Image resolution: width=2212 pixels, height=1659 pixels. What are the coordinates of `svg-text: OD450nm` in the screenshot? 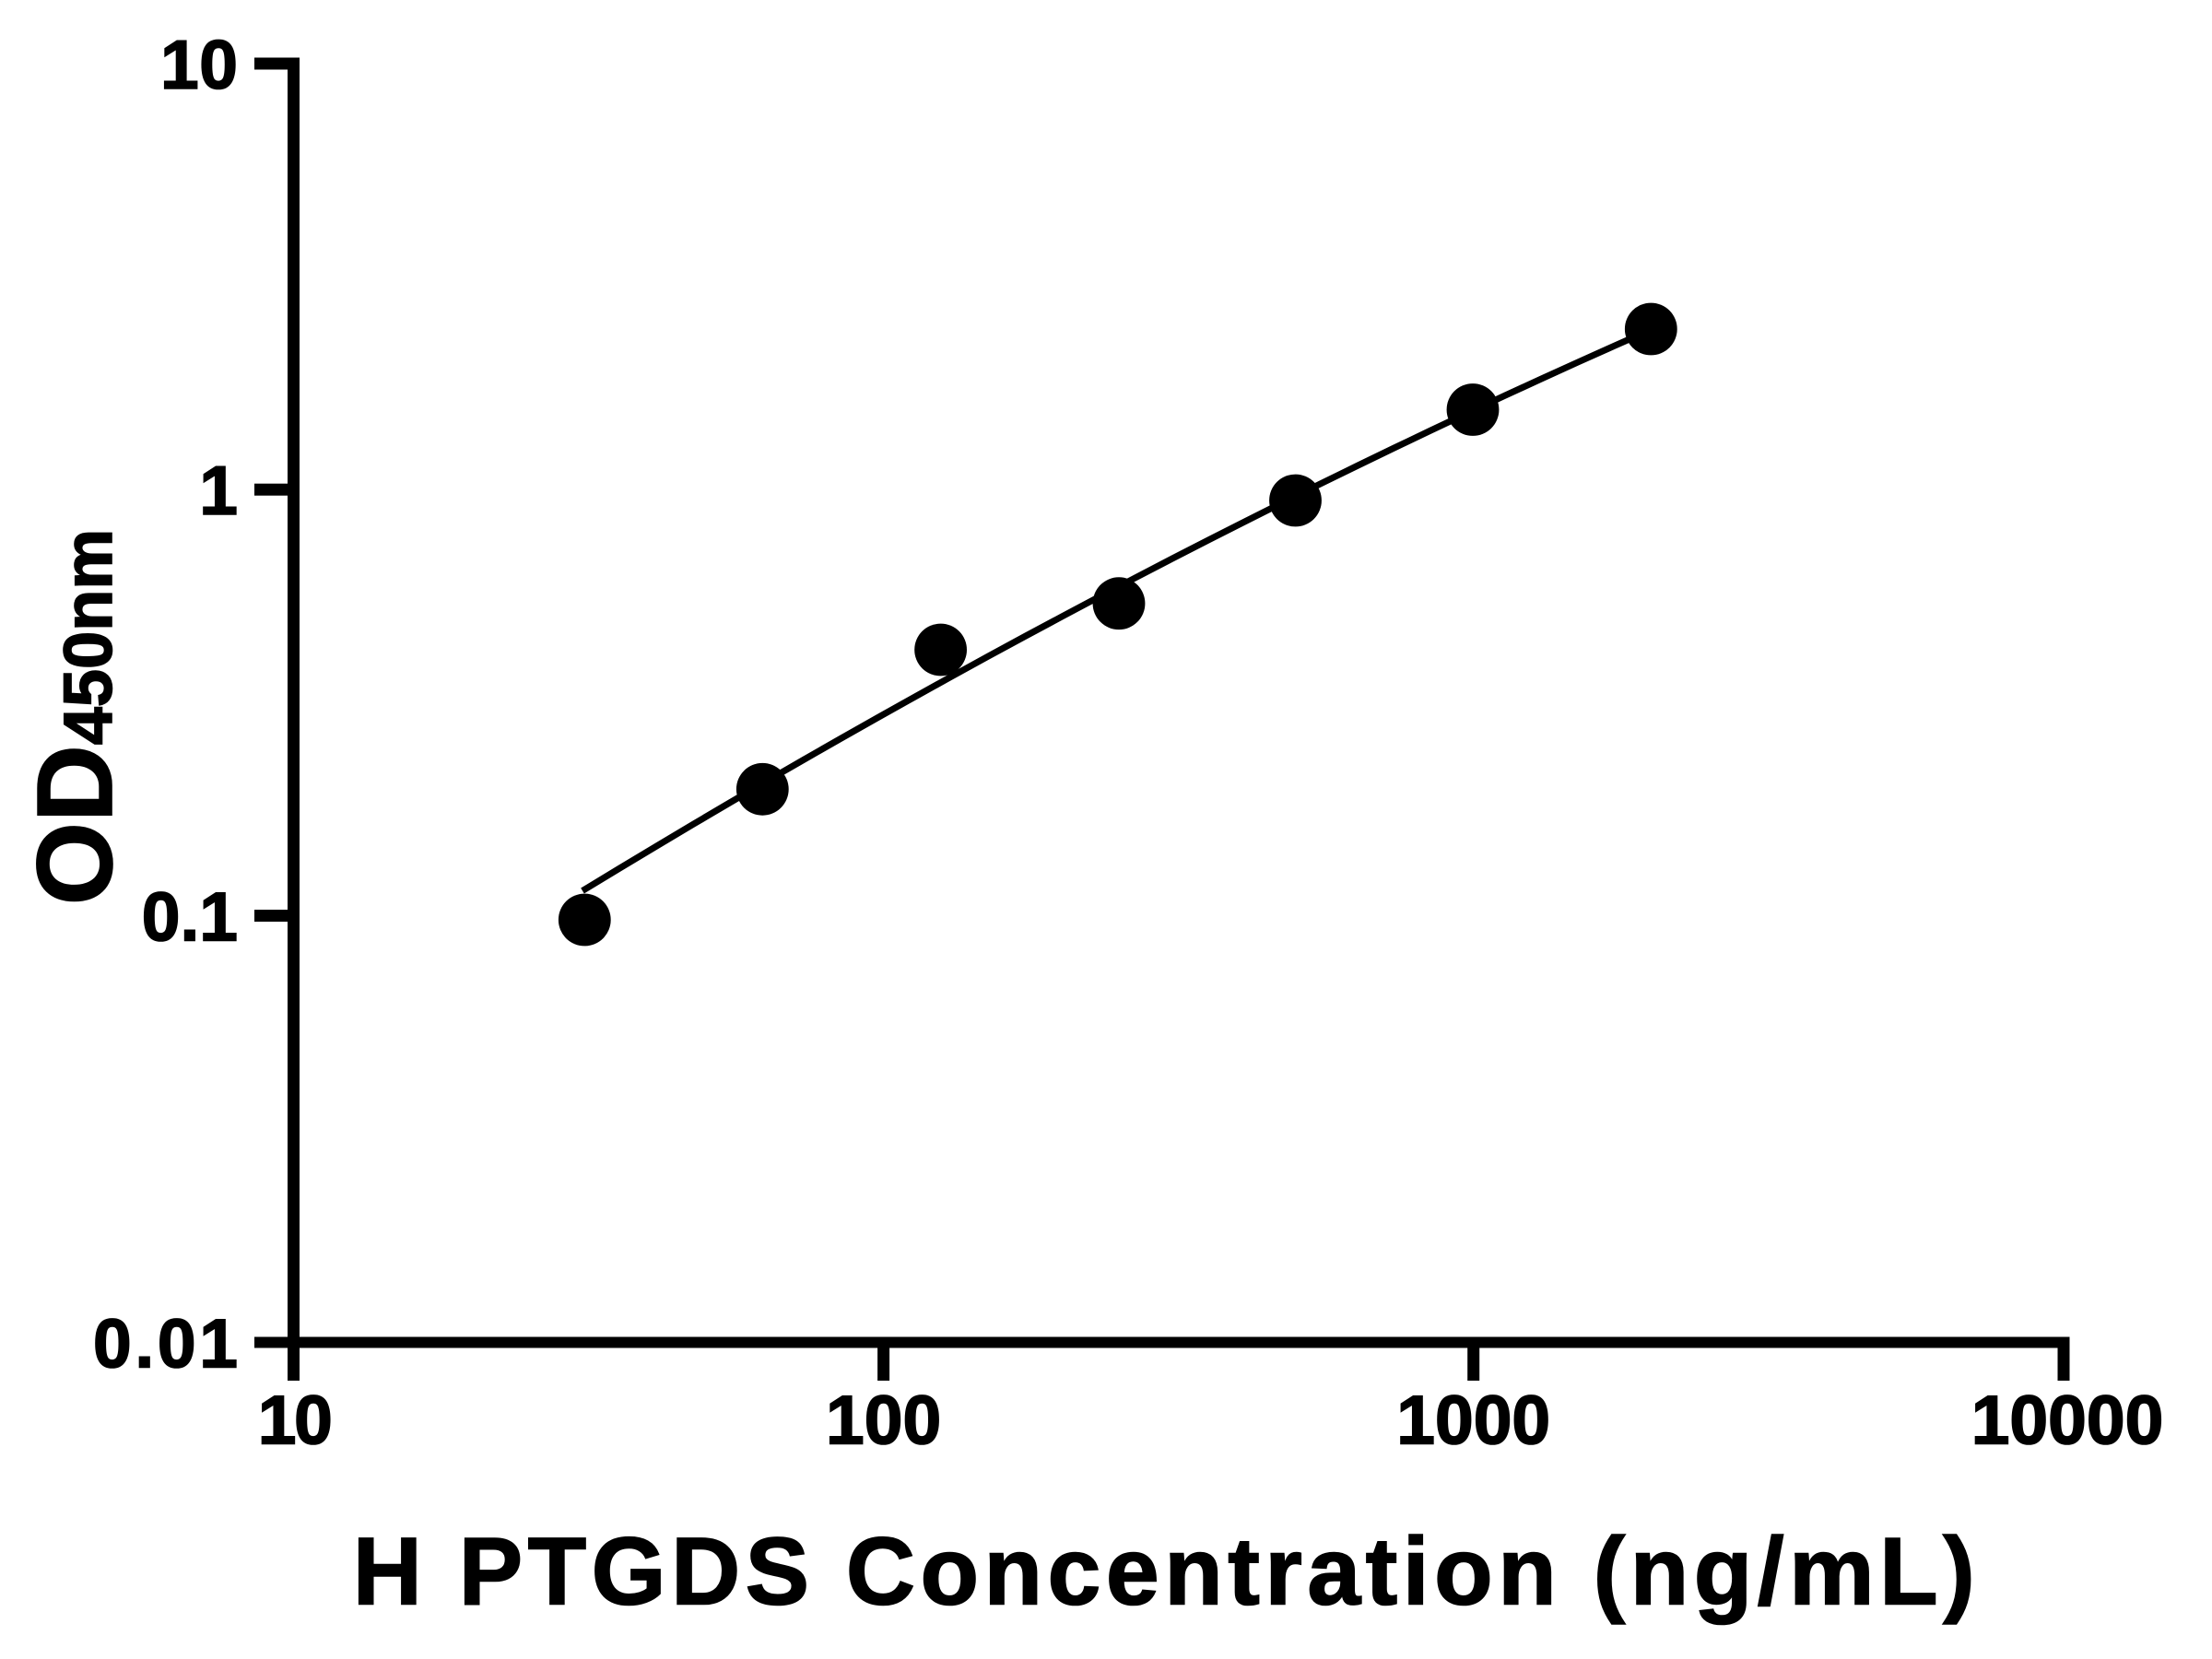 It's located at (75, 717).